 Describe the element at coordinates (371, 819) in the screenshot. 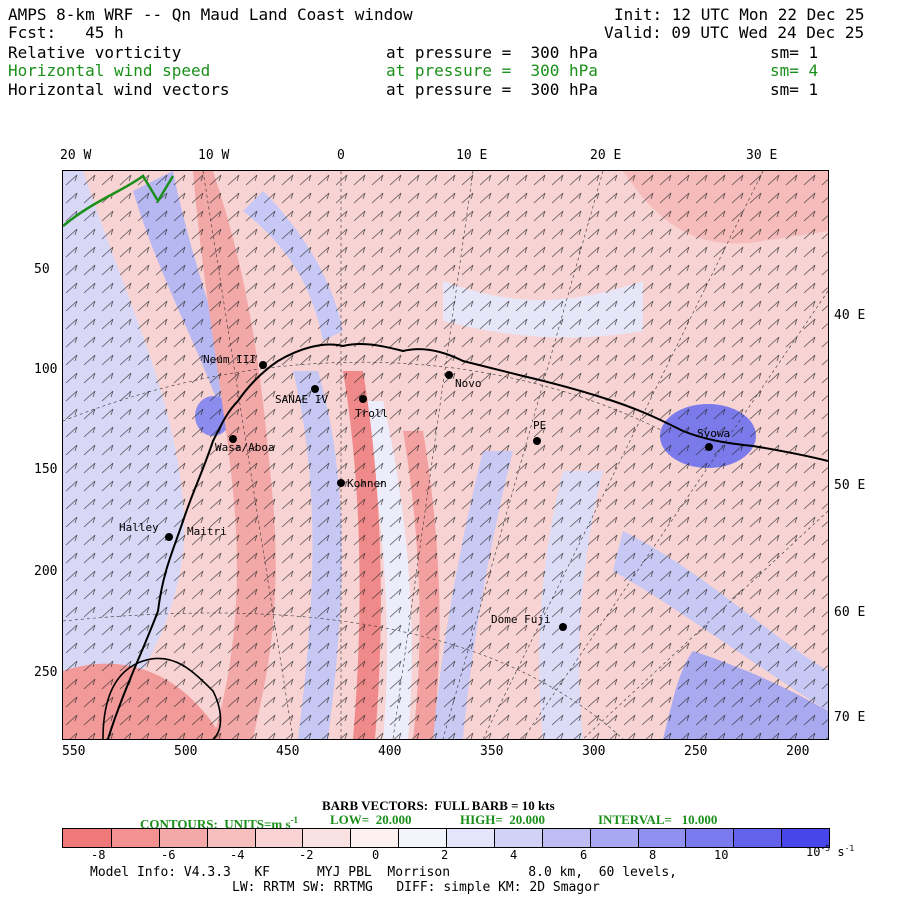

I see `contours-low: LOW= 20.000` at that location.